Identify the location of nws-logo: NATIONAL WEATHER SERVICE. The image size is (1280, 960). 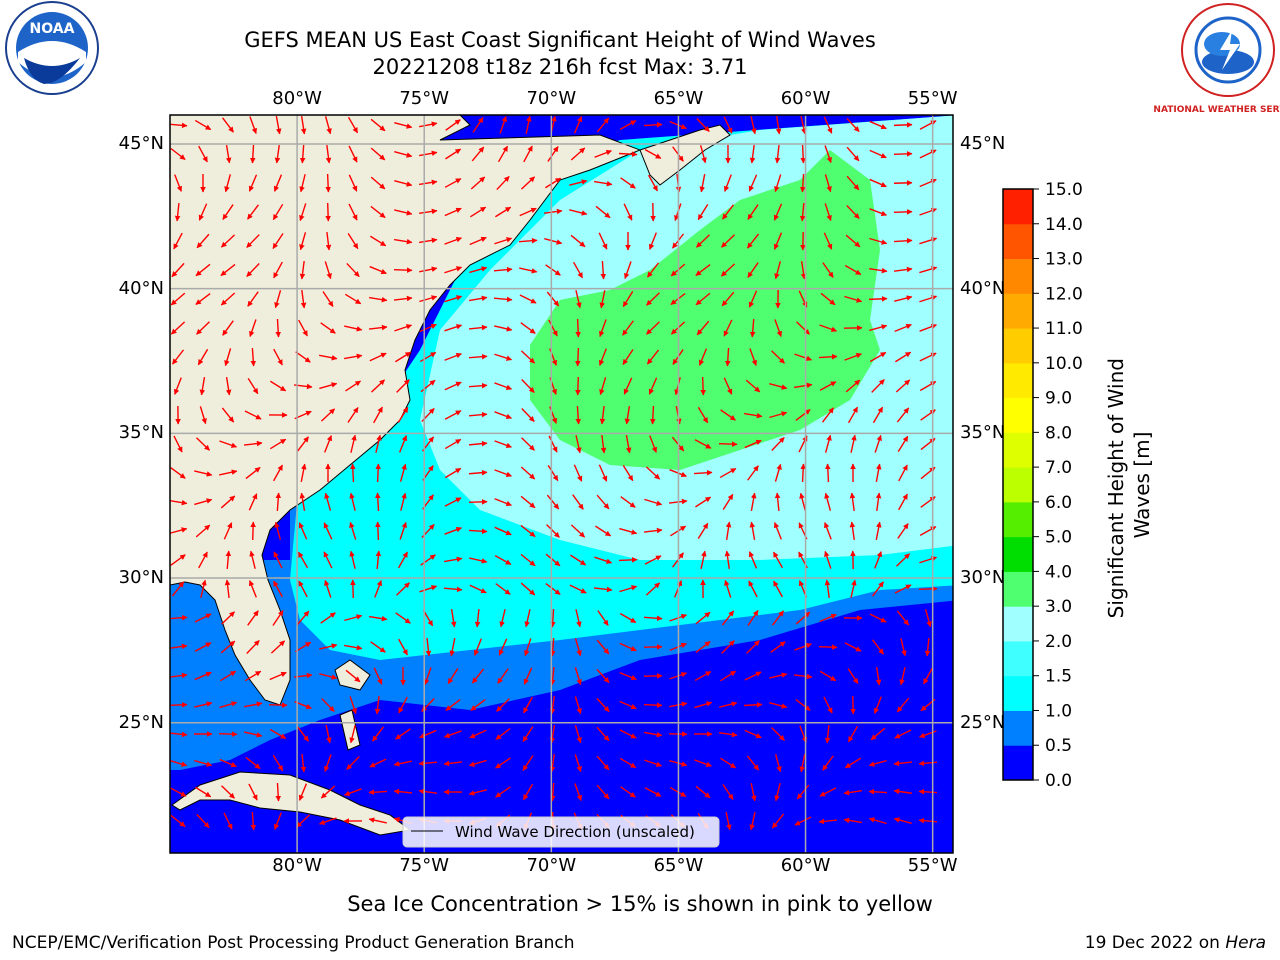
(1216, 59).